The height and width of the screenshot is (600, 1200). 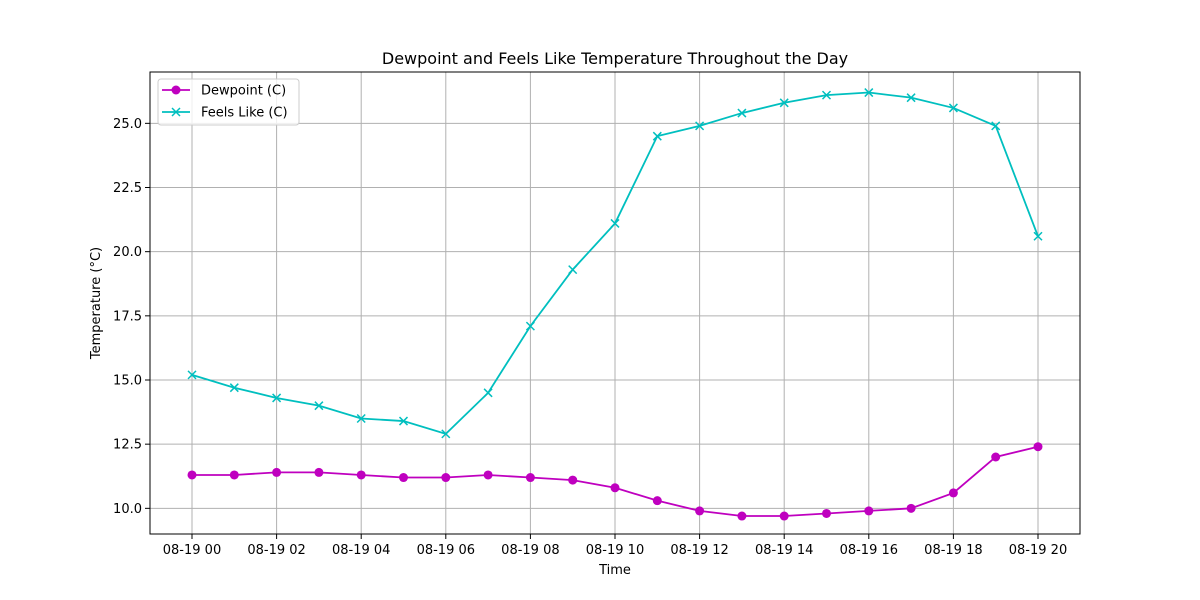 I want to click on legend-dewpoint-c-label: Dewpoint (C), so click(x=243, y=91).